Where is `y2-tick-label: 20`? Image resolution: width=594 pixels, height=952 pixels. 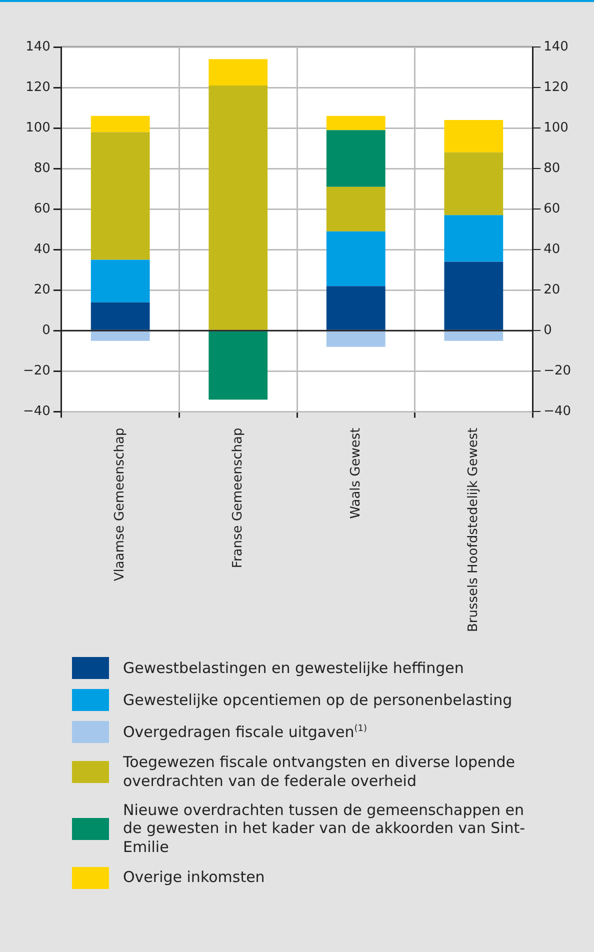 y2-tick-label: 20 is located at coordinates (42, 290).